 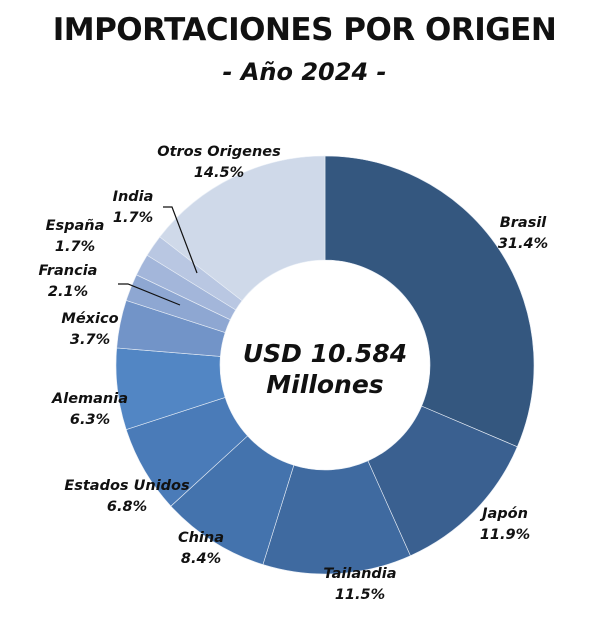 What do you see at coordinates (68, 271) in the screenshot?
I see `label-name: Francia` at bounding box center [68, 271].